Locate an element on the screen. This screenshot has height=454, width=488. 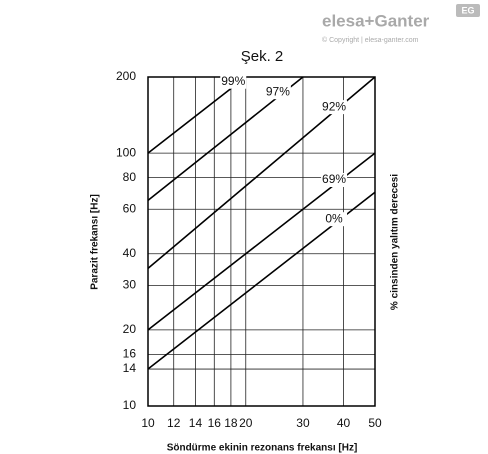
chart-title: Şek. 2 is located at coordinates (262, 56).